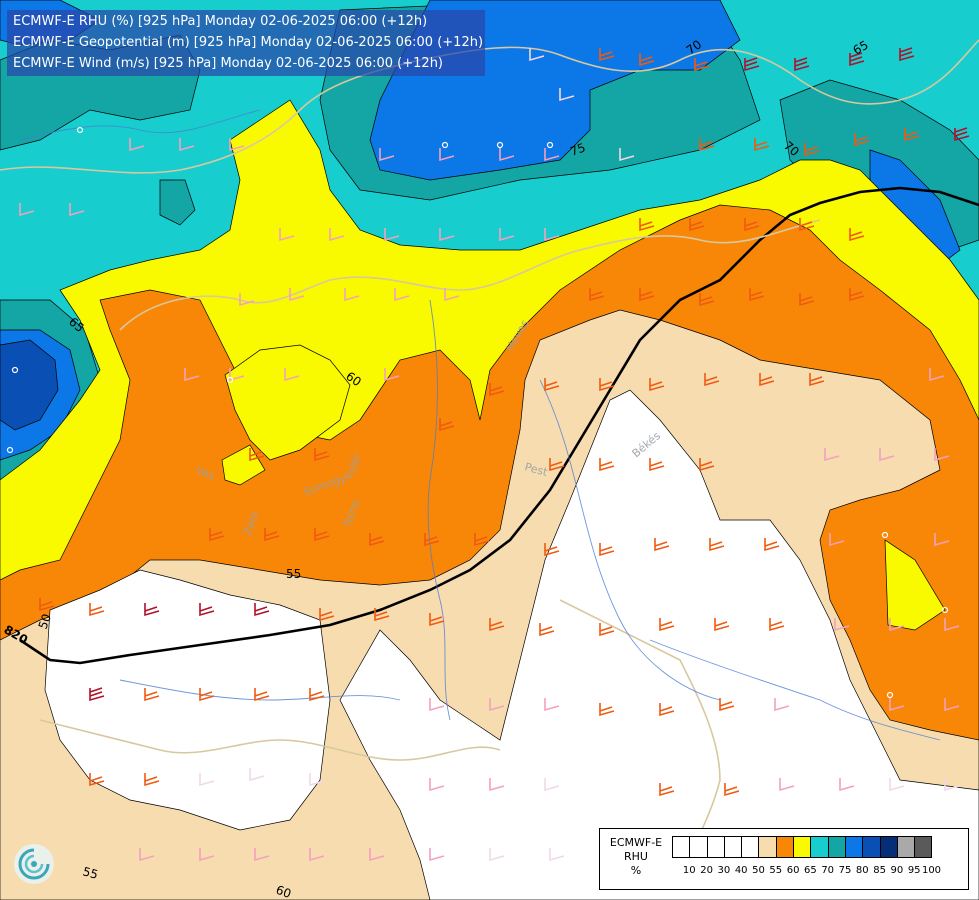 The image size is (979, 900). I want to click on legend-tick-label: 55, so click(776, 870).